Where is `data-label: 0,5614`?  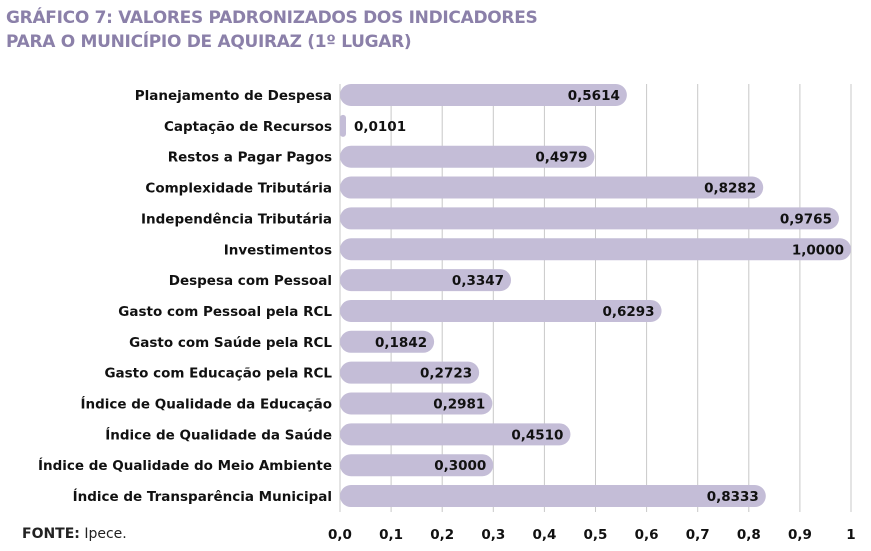
data-label: 0,5614 is located at coordinates (594, 96).